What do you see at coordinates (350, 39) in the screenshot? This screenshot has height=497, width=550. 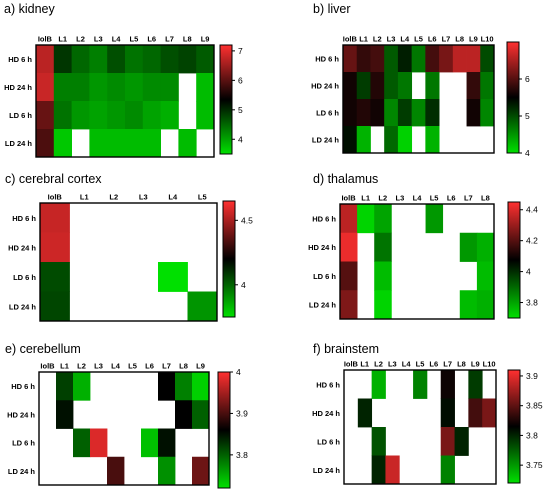 I see `column-label: IolB` at bounding box center [350, 39].